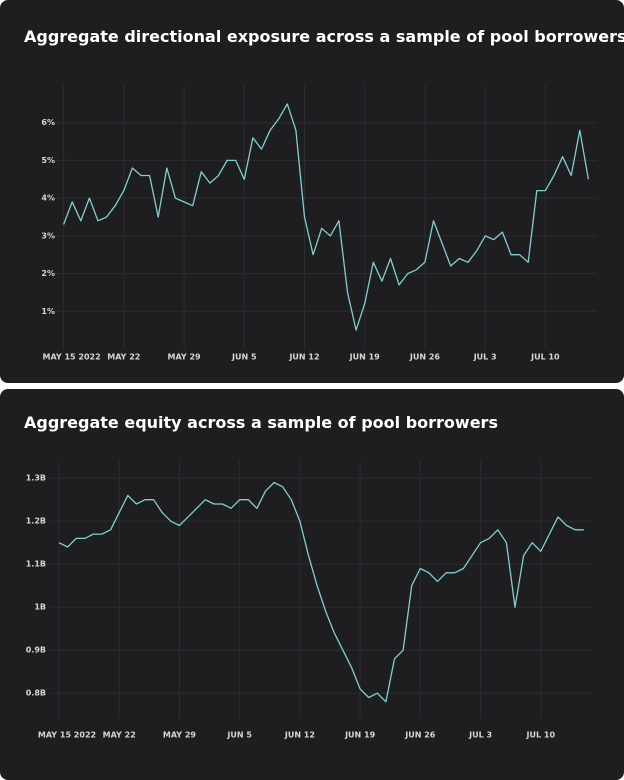 Image resolution: width=624 pixels, height=780 pixels. I want to click on y-tick-label: 1B, so click(40, 607).